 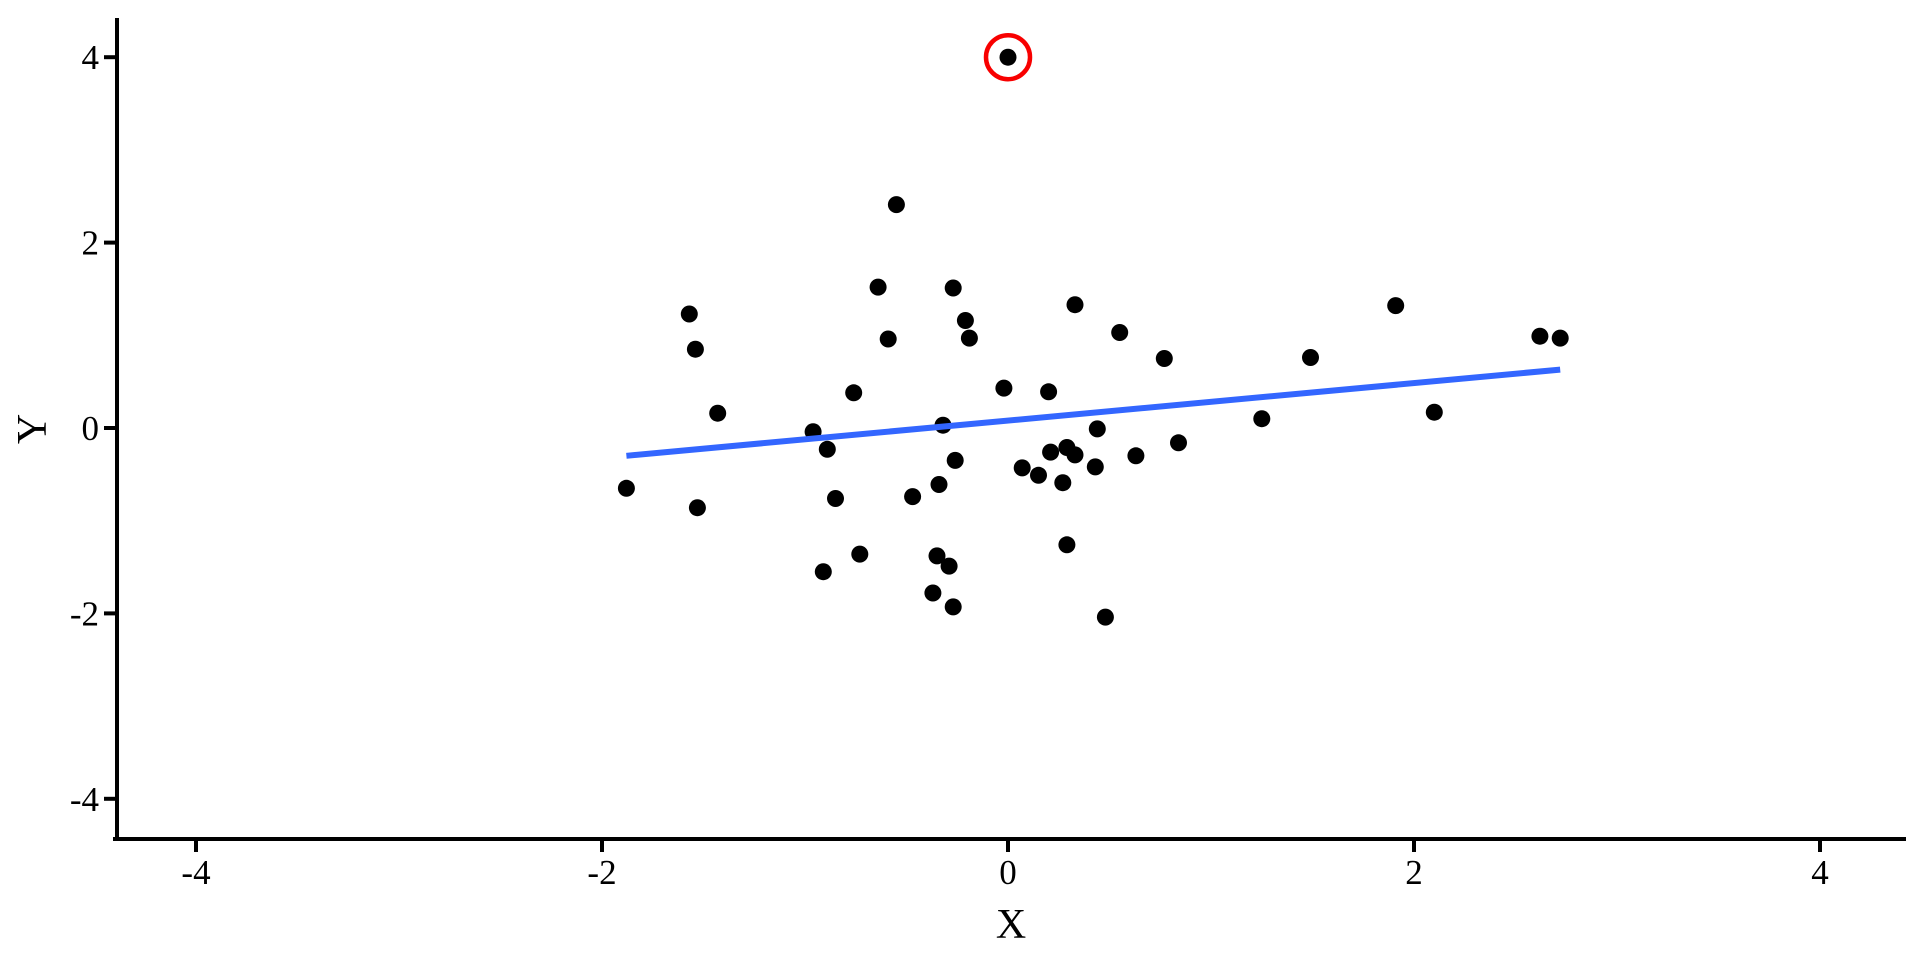 I want to click on x-tick-label: 2, so click(x=1414, y=872).